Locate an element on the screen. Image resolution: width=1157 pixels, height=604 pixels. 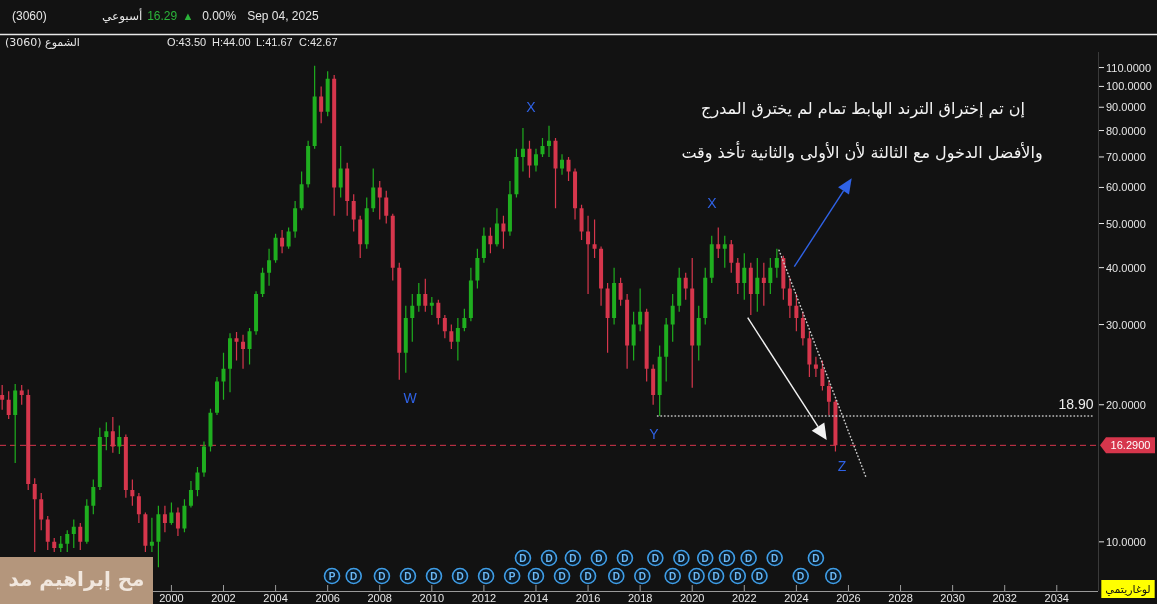
y-tick-label: 10.0000 is located at coordinates (1126, 541).